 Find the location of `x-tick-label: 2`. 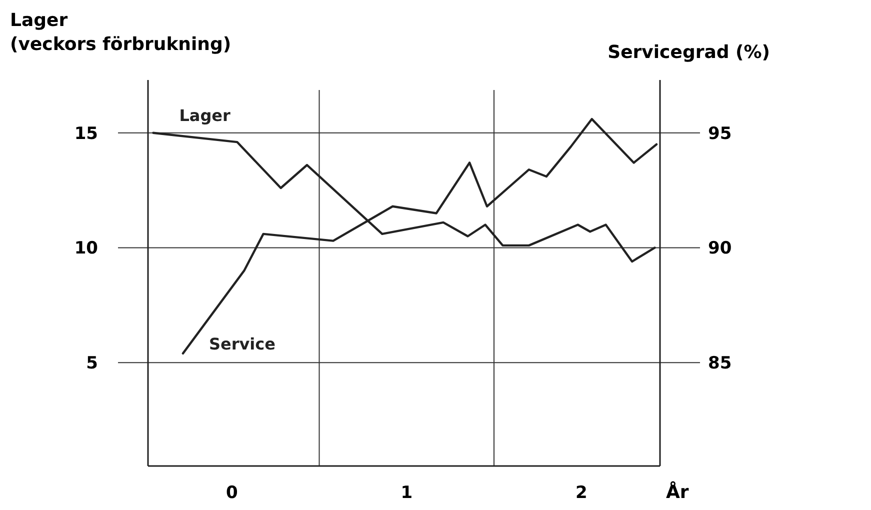

x-tick-label: 2 is located at coordinates (581, 493).